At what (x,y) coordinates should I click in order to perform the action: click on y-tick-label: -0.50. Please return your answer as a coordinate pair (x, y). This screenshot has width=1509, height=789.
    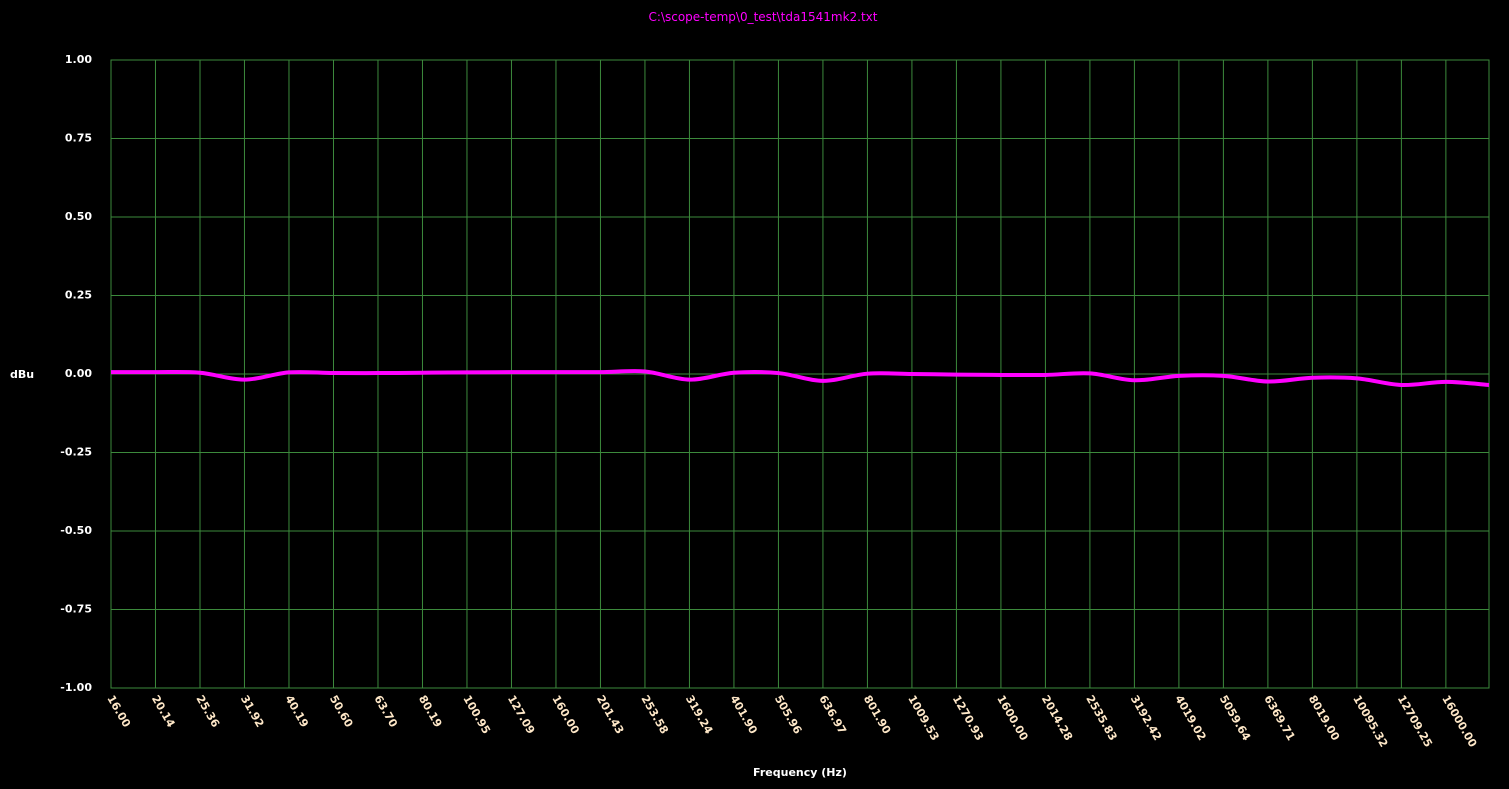
    Looking at the image, I should click on (76, 530).